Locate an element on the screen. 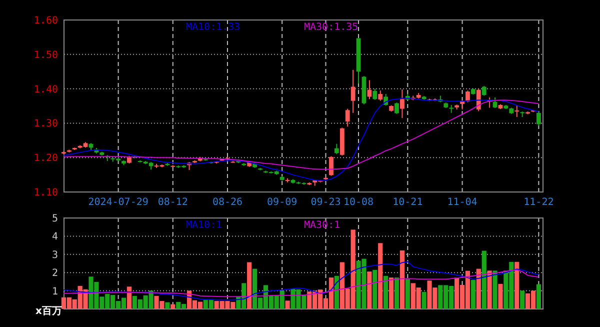 The image size is (600, 327). x-tick-label: 2024-07-29 is located at coordinates (118, 202).